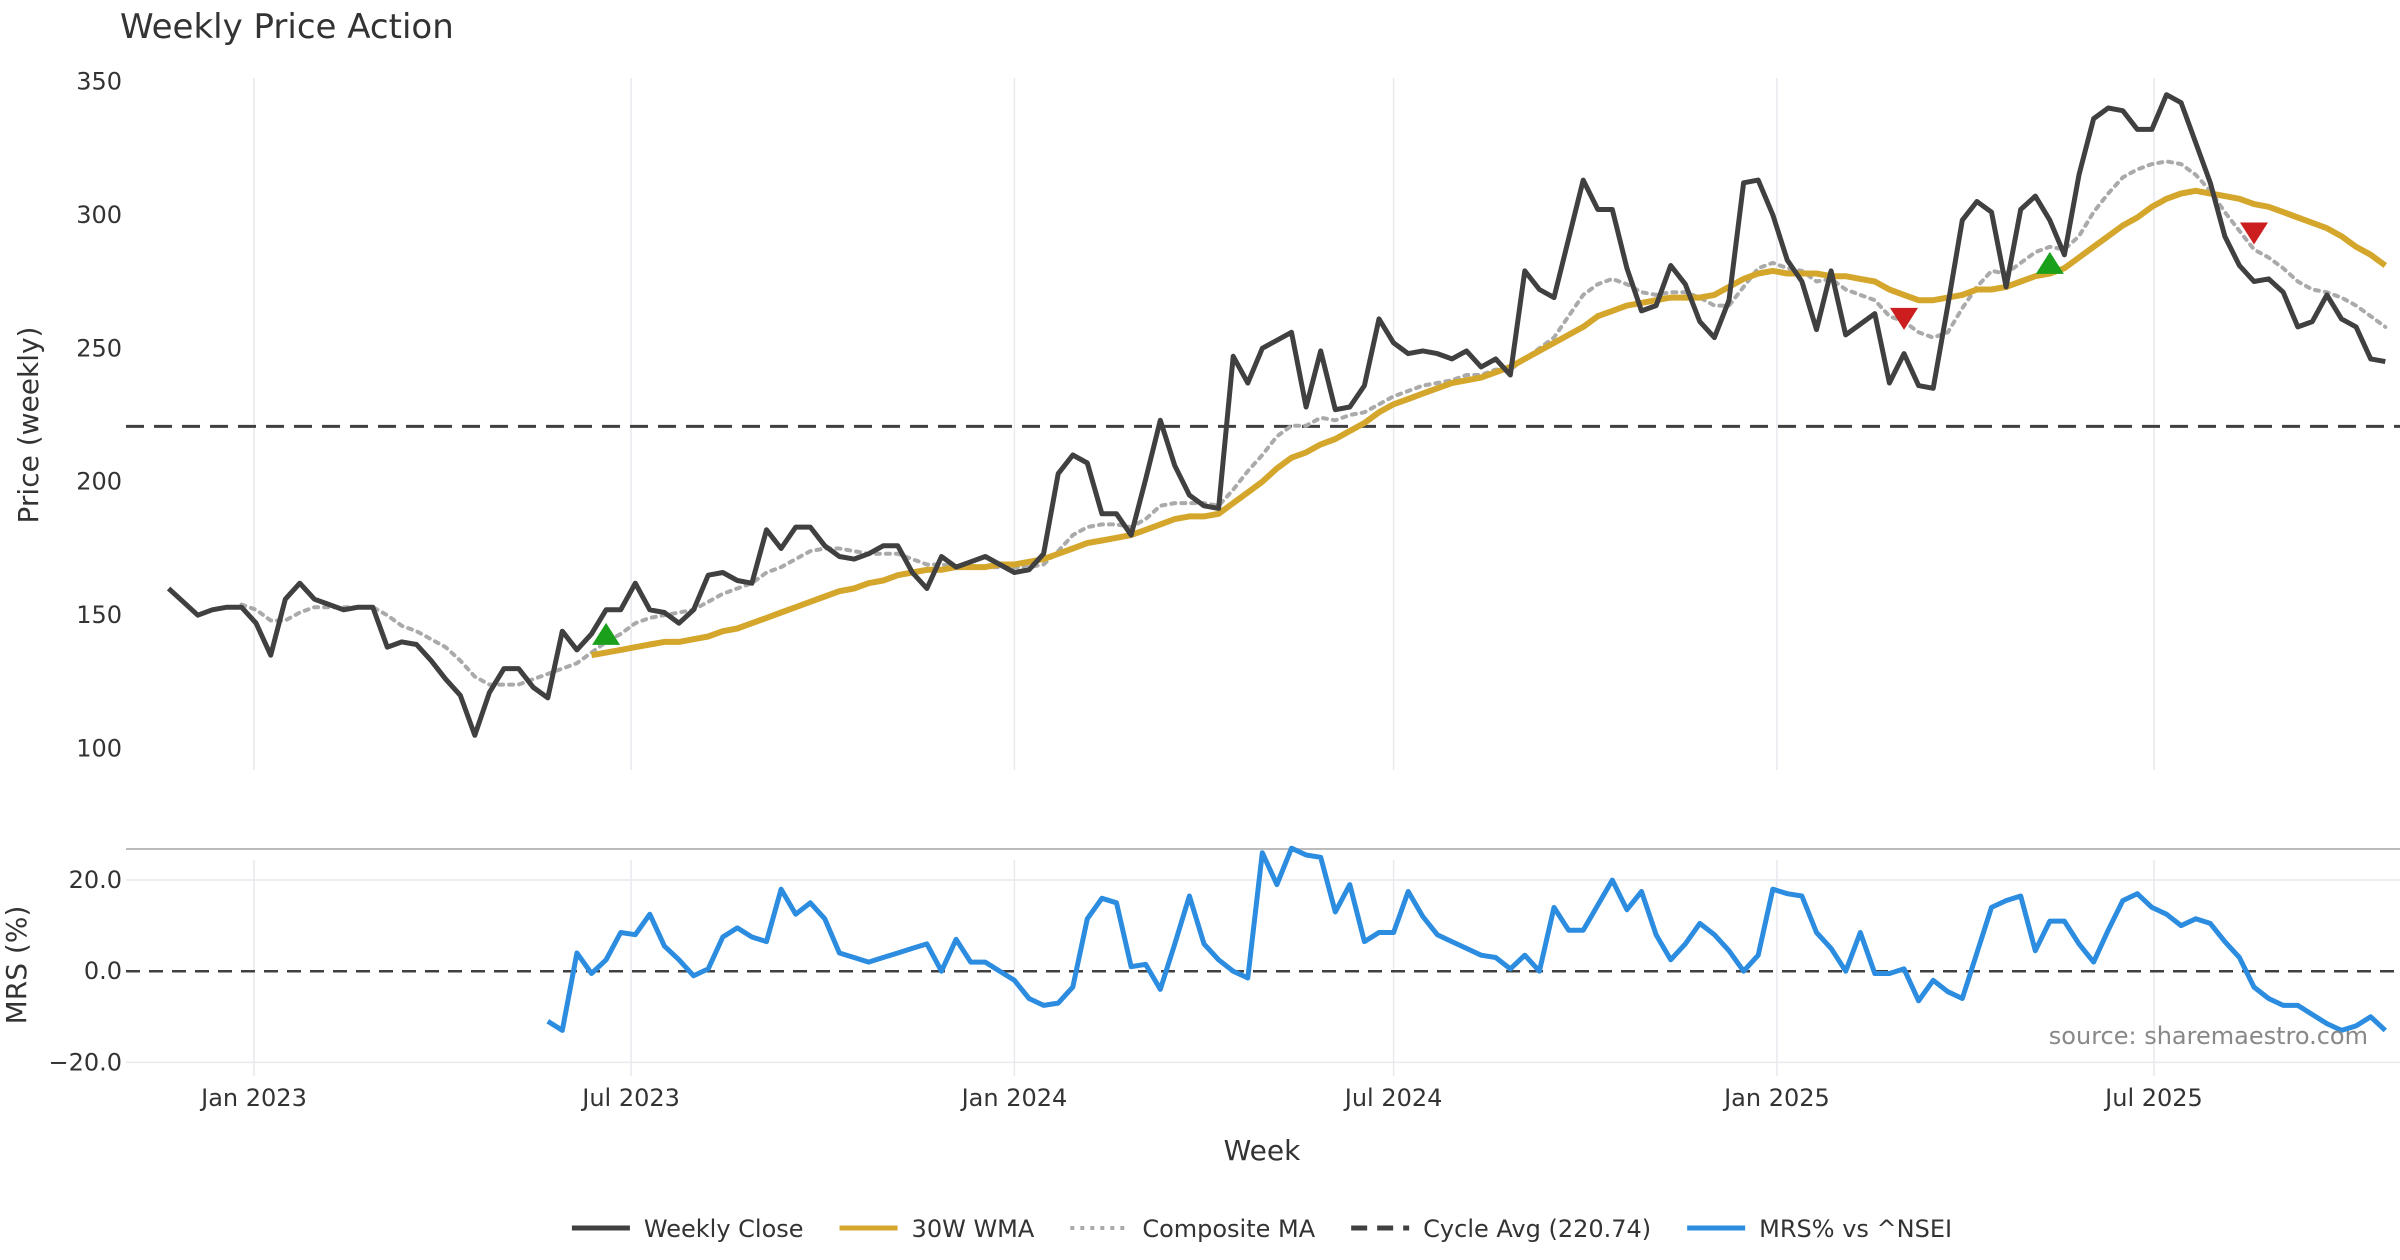 This screenshot has width=2400, height=1260. Describe the element at coordinates (1262, 1150) in the screenshot. I see `x-axis-label: Week` at that location.